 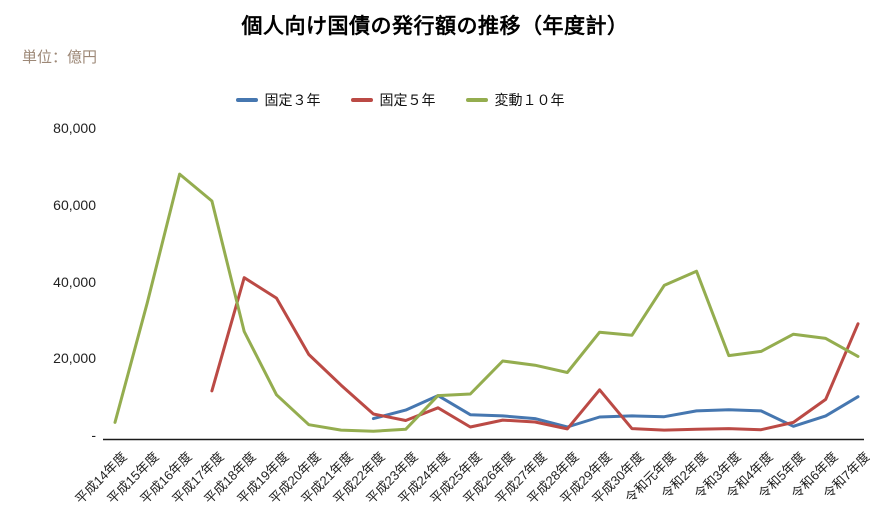 I want to click on y-tick-label: -, so click(x=93, y=435).